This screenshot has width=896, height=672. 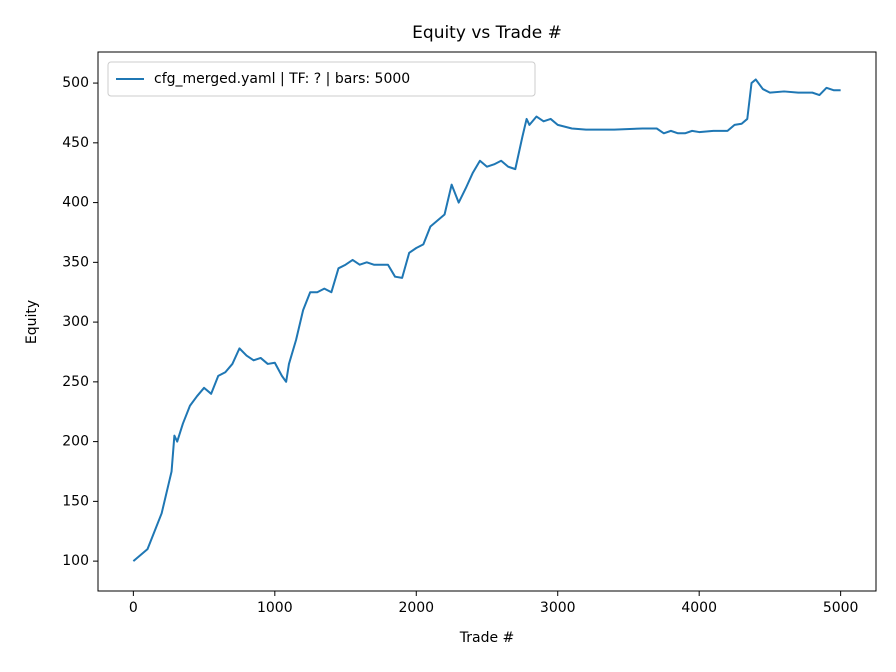 What do you see at coordinates (699, 608) in the screenshot?
I see `x-tick-label: 4000` at bounding box center [699, 608].